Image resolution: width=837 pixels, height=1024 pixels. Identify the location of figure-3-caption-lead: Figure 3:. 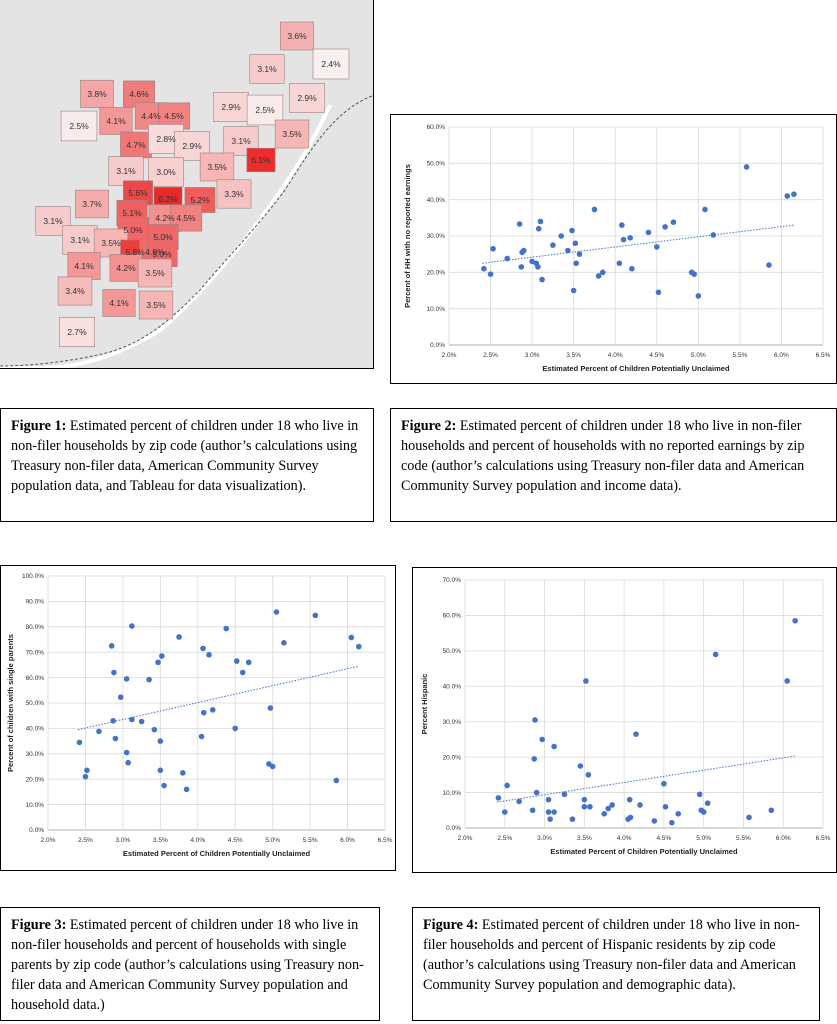
(39, 925).